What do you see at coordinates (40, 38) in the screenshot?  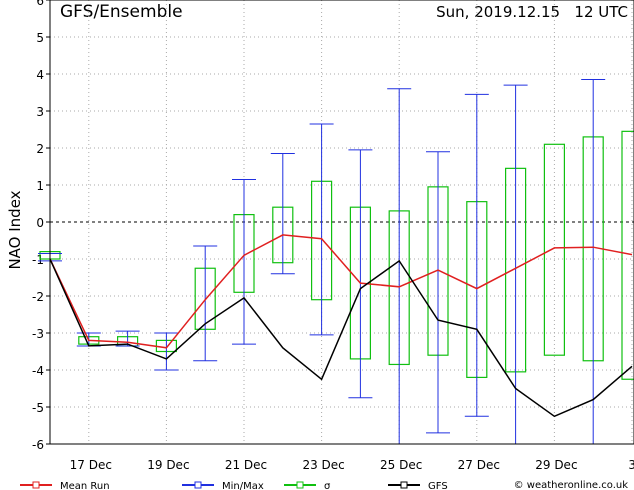 I see `y-tick-label: 5` at bounding box center [40, 38].